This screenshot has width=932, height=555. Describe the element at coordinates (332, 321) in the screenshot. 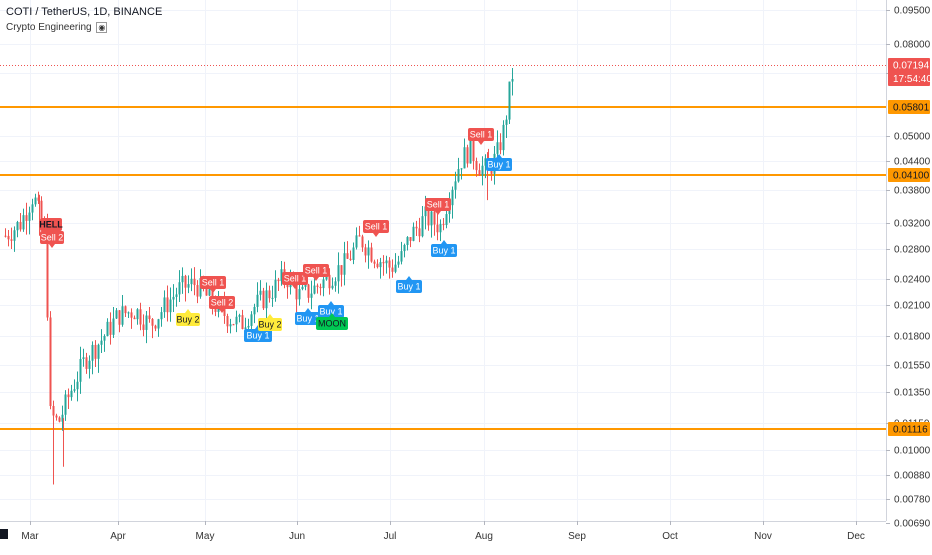

I see `signal-label-moon: MOON` at that location.